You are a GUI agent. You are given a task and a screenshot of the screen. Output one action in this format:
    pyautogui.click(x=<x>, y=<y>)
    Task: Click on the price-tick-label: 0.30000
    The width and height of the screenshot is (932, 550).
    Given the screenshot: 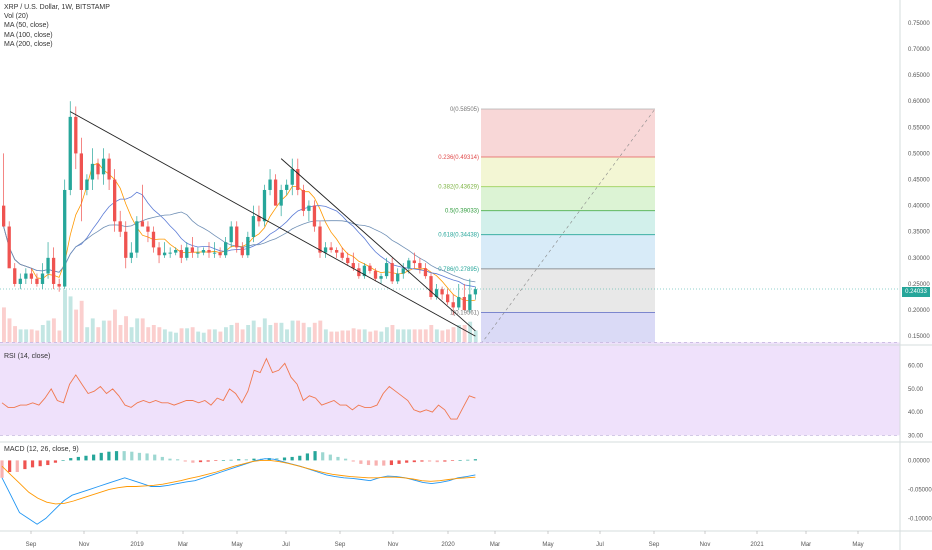 What is the action you would take?
    pyautogui.click(x=919, y=259)
    